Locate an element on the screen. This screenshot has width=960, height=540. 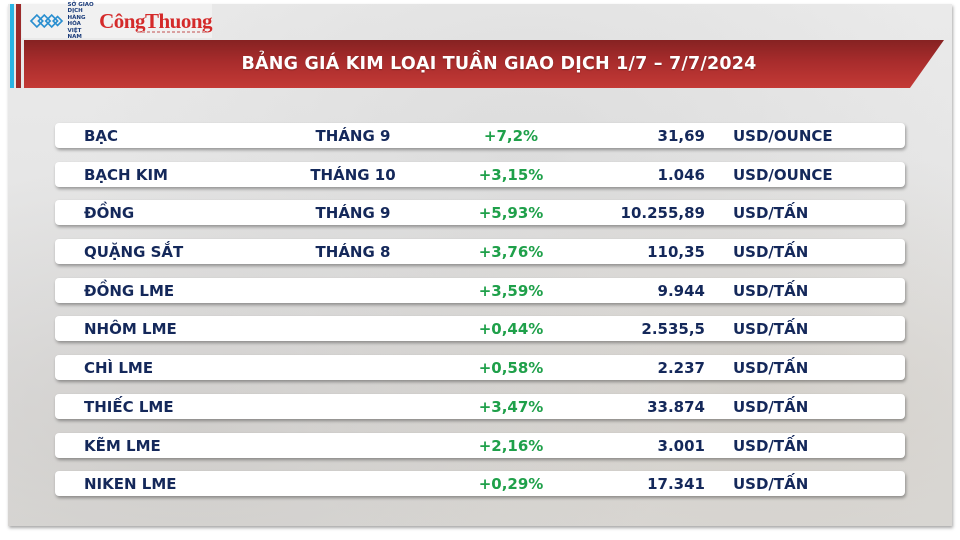
table-row: NIKEN LME +0,29% 17.341 USD/TẤN is located at coordinates (480, 484).